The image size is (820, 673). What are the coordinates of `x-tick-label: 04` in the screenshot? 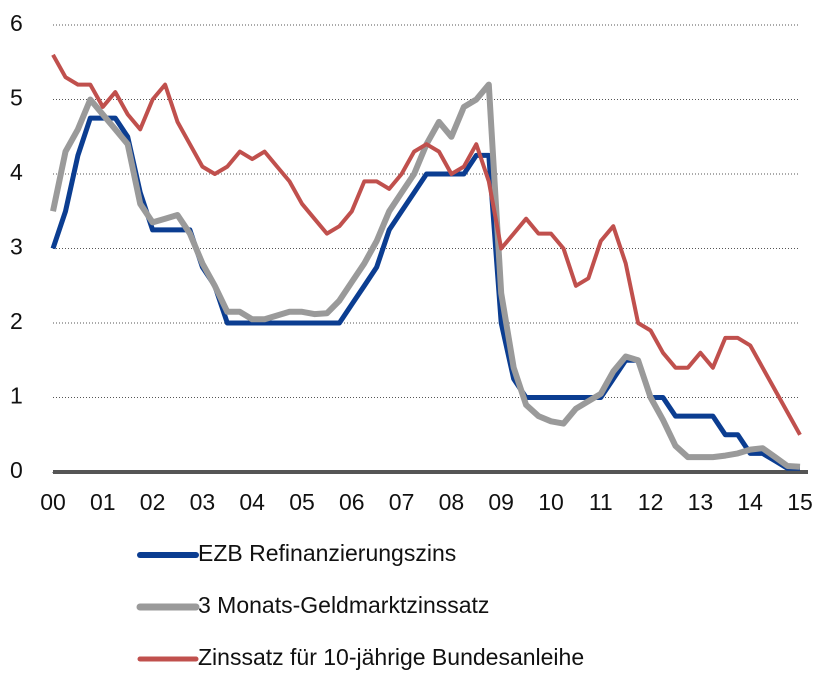 It's located at (252, 502).